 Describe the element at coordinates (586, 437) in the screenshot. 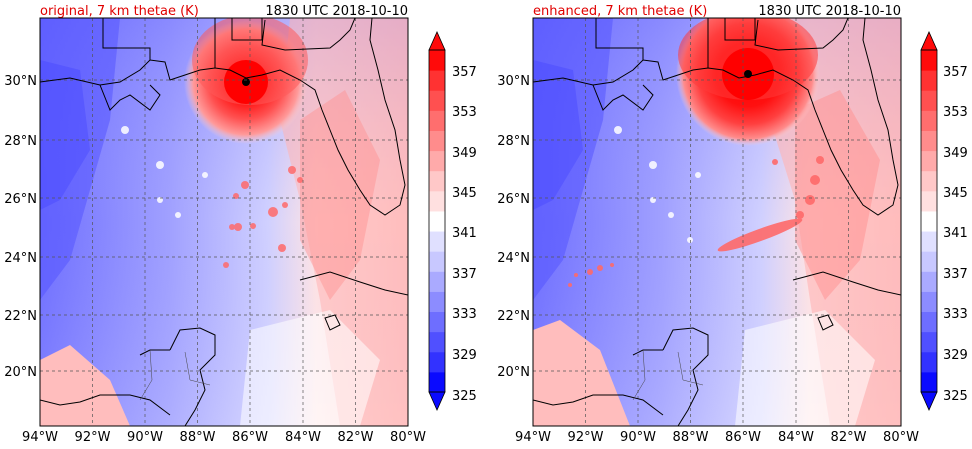

I see `x-tick-label: 92°W` at that location.